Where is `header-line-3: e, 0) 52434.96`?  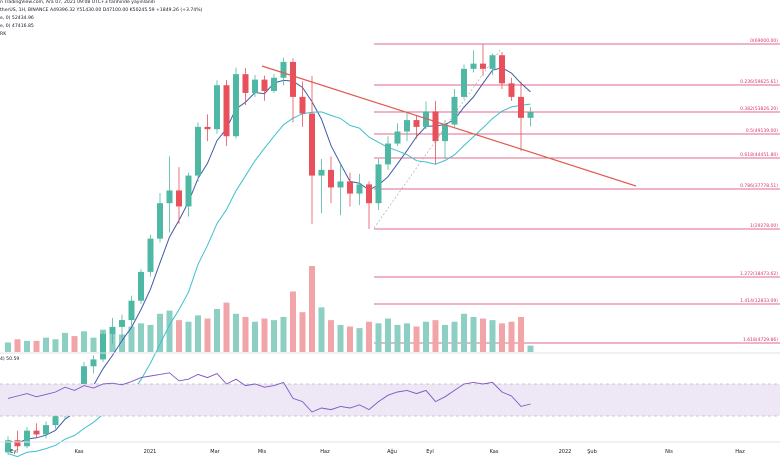 header-line-3: e, 0) 52434.96 is located at coordinates (17, 18).